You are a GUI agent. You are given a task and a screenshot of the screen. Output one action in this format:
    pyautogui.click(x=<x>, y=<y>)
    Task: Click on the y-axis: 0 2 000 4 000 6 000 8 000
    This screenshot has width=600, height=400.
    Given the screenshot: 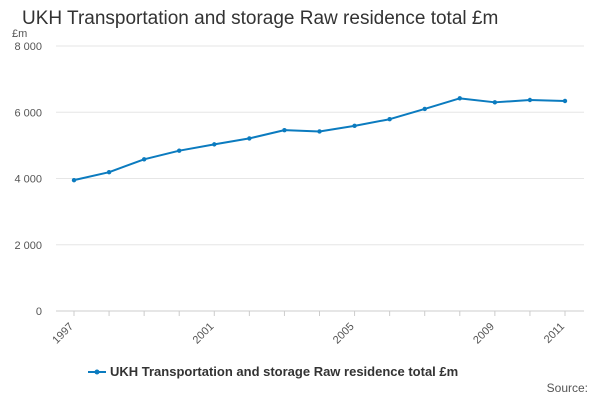 What is the action you would take?
    pyautogui.click(x=28, y=179)
    